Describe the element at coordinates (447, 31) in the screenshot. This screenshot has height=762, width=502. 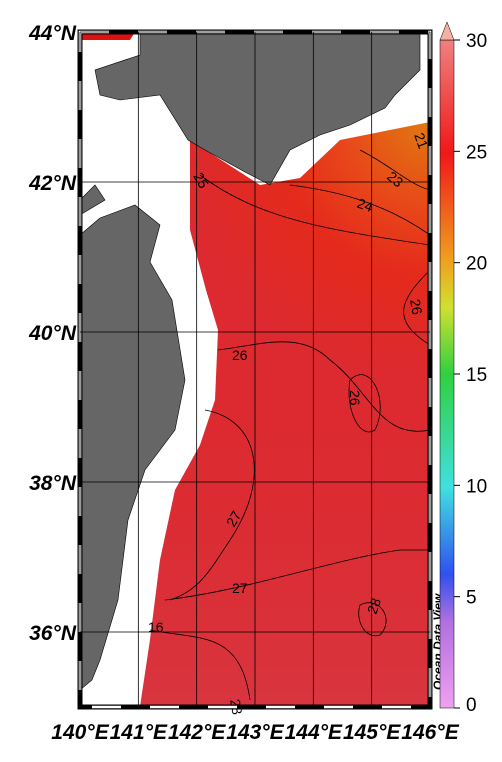
I see `colorbar-arrow` at that location.